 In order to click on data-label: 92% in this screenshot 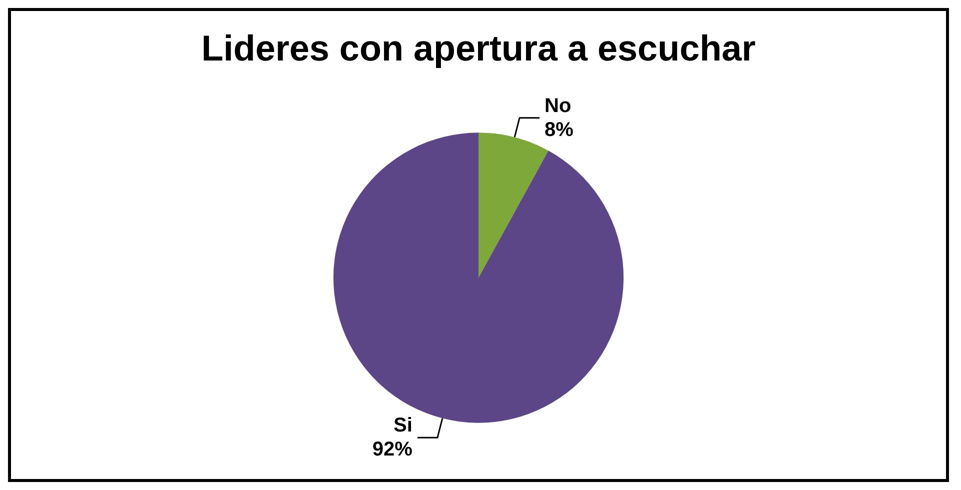, I will do `click(392, 449)`.